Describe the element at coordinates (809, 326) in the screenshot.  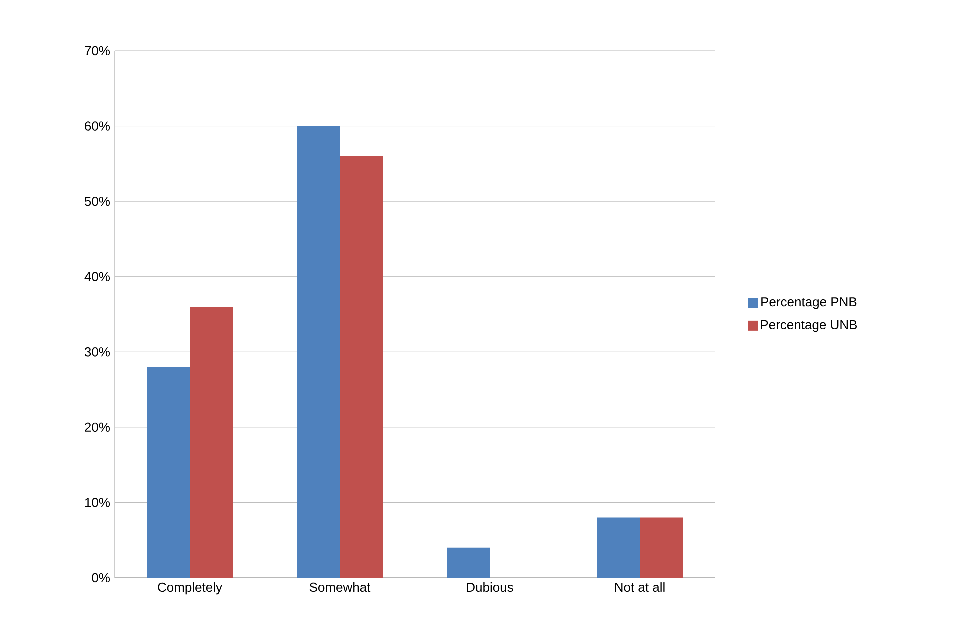
I see `legend-label: Percentage UNB` at that location.